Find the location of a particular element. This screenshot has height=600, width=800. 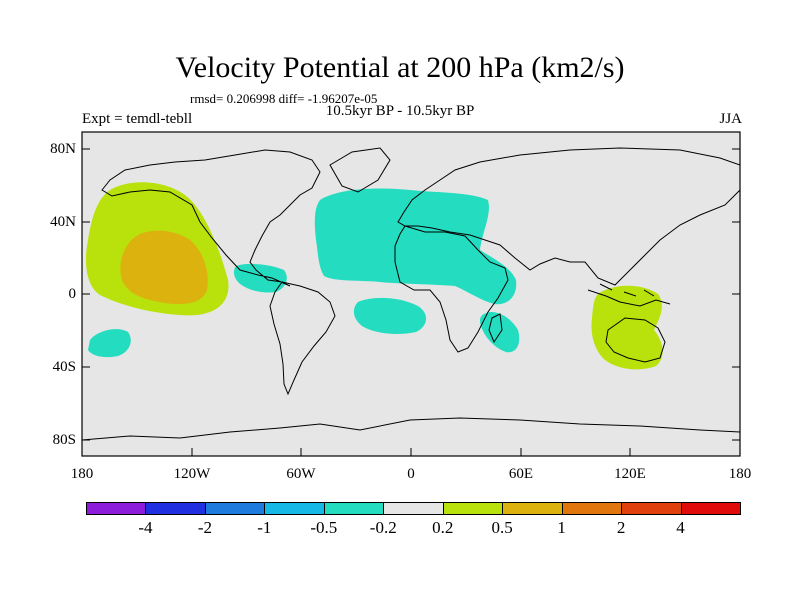

colorbar-label: -0.5 is located at coordinates (324, 527).